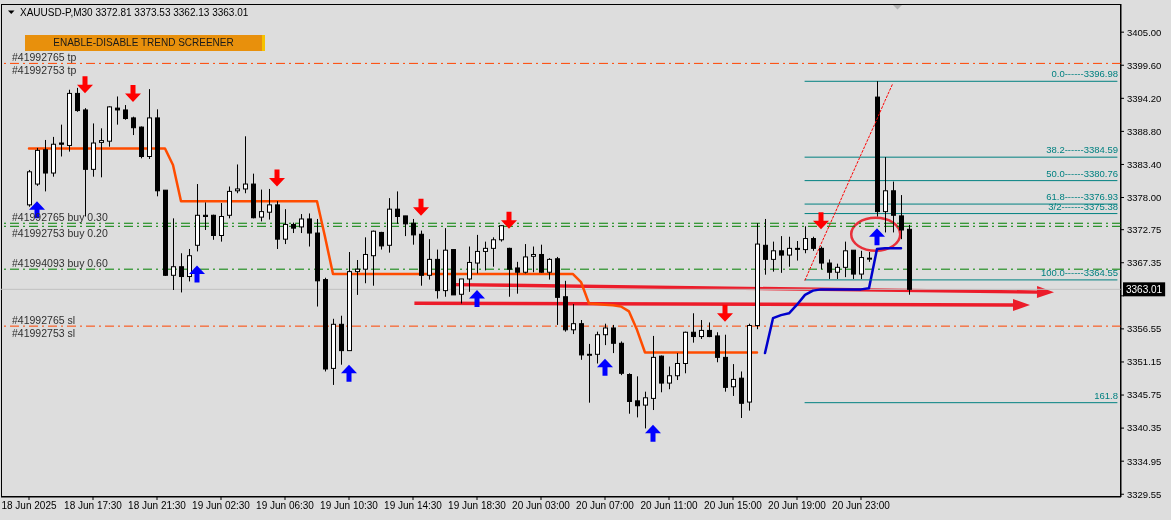 The width and height of the screenshot is (1171, 520). Describe the element at coordinates (60, 263) in the screenshot. I see `ref-line-label: #41994093 buy 0.60` at that location.